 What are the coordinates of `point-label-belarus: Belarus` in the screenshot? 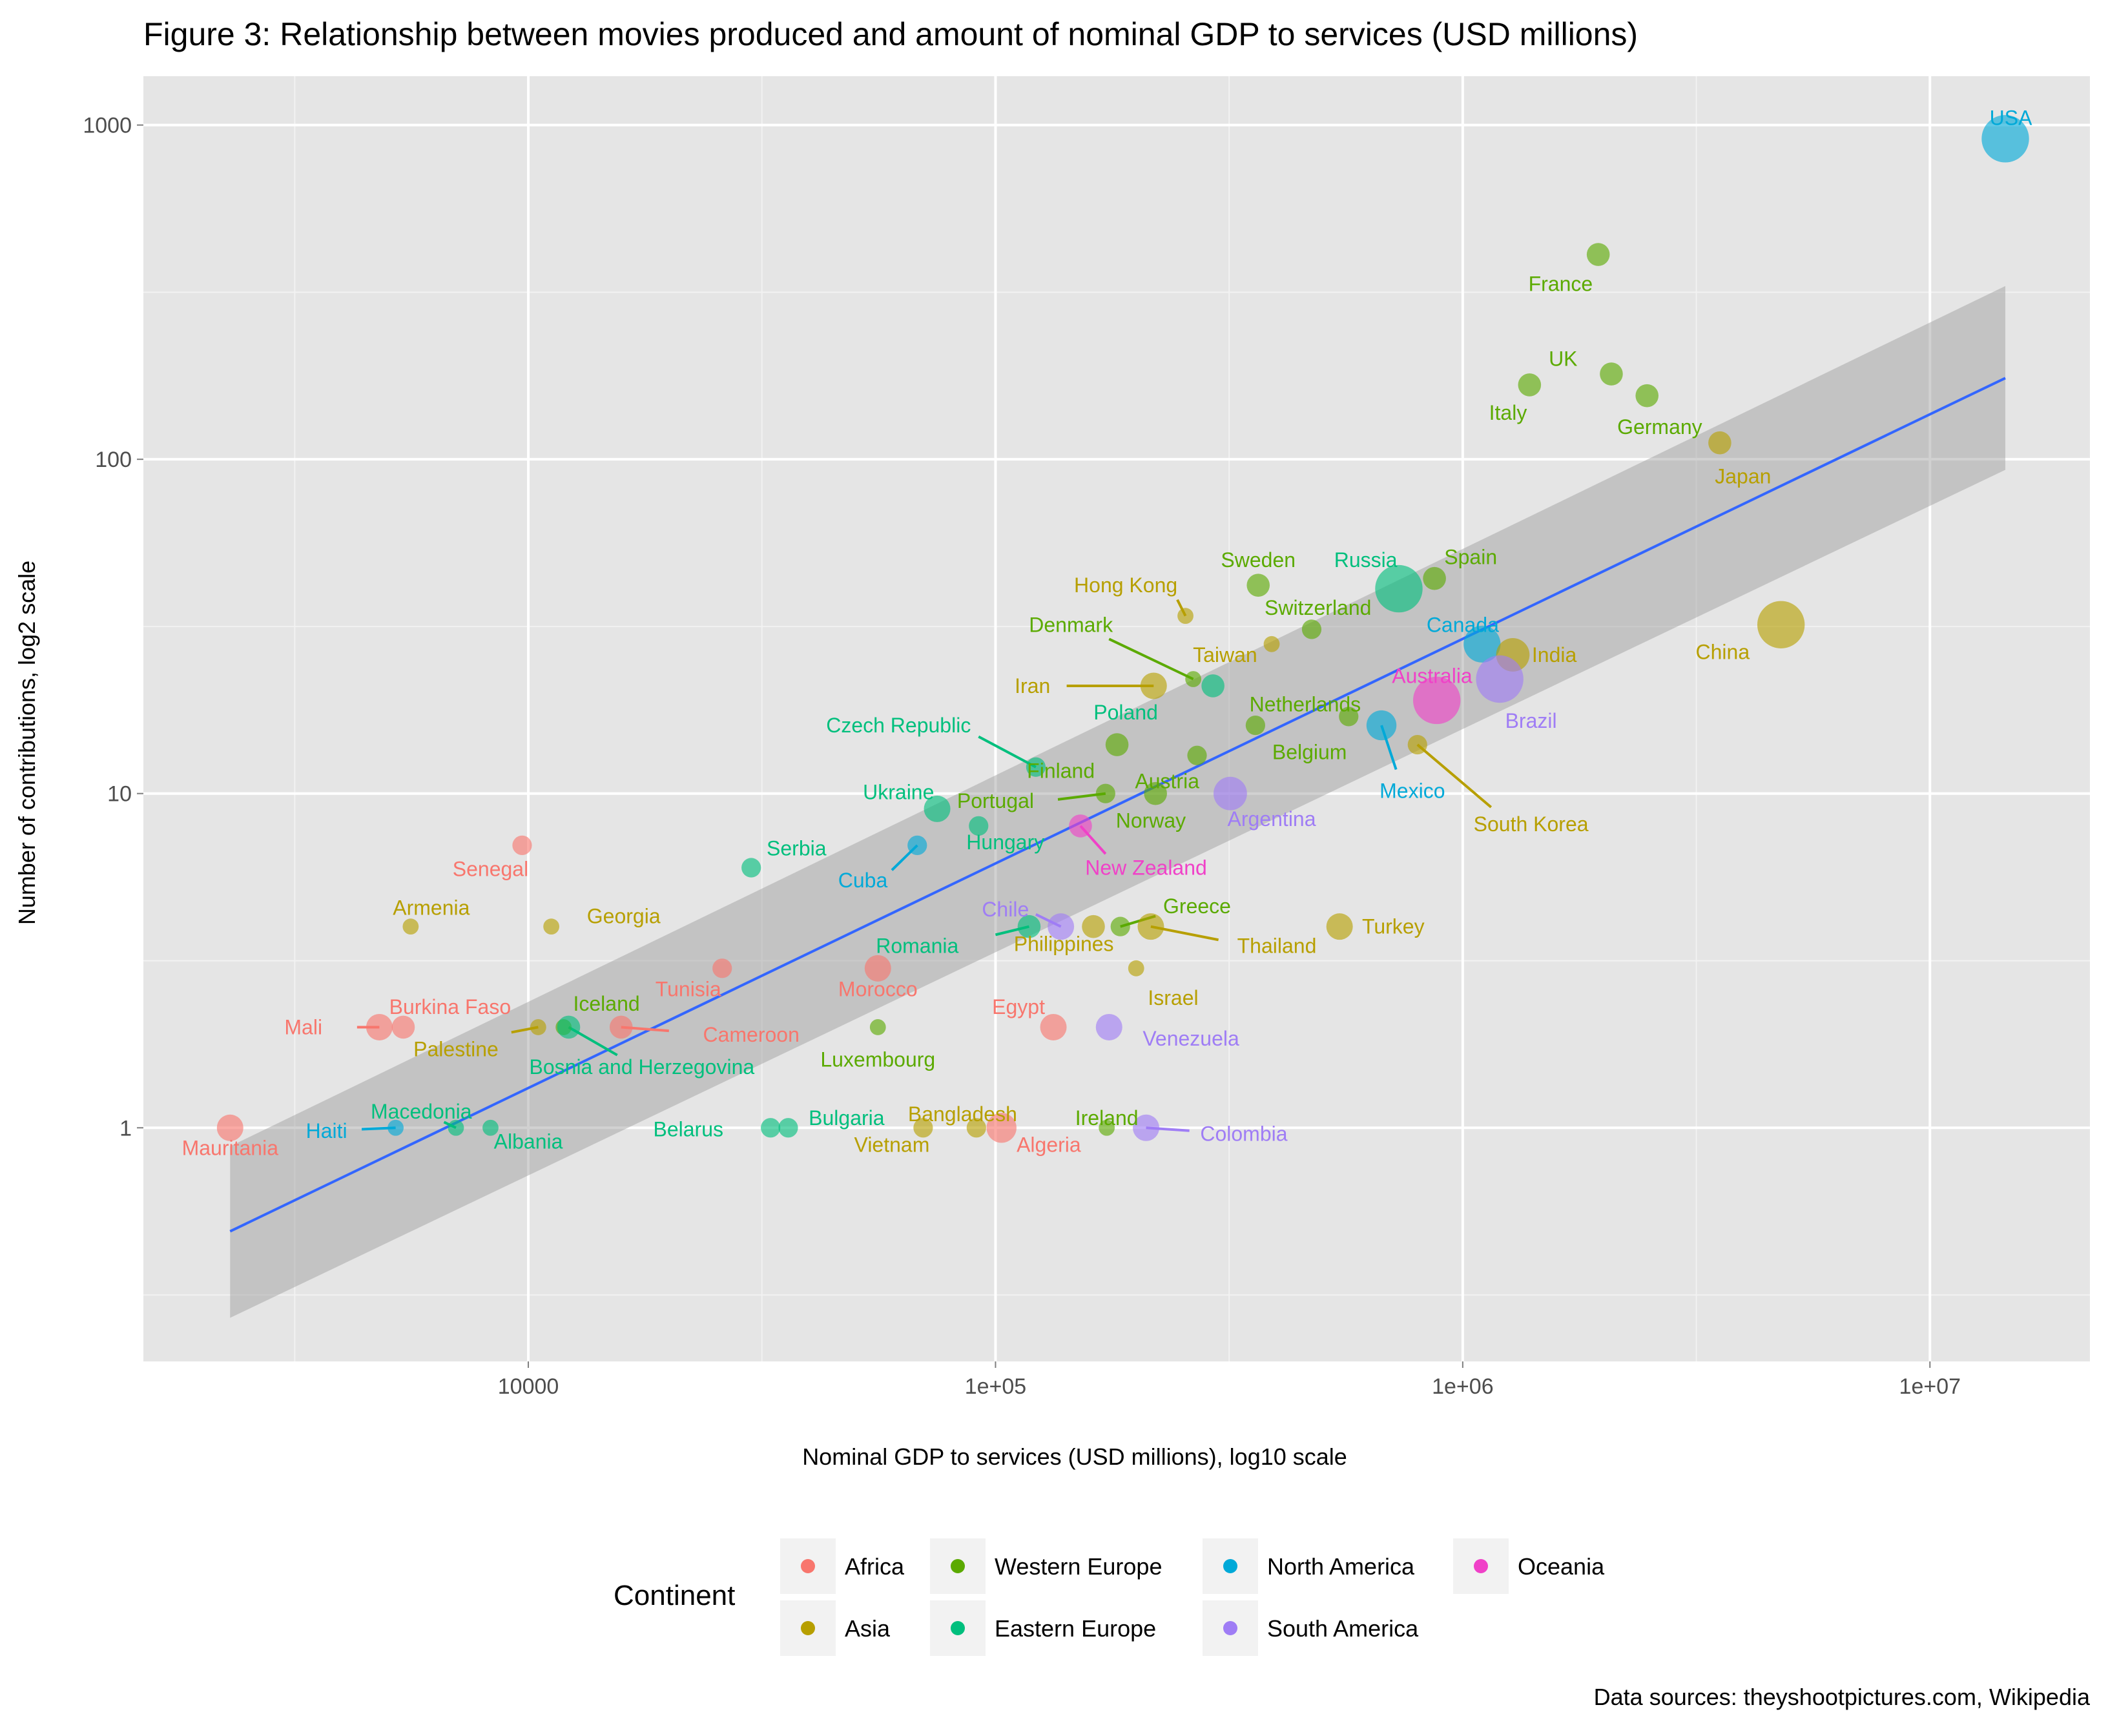 It's located at (688, 1129).